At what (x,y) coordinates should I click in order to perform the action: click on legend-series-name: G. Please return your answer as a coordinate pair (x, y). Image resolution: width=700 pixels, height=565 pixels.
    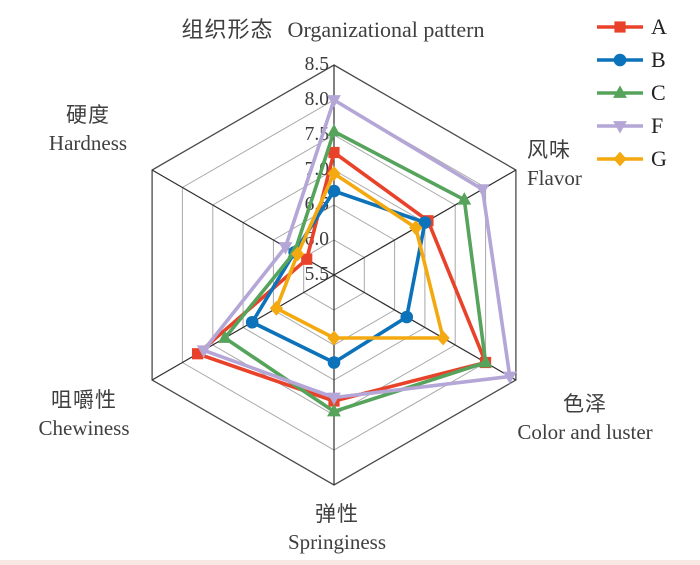
    Looking at the image, I should click on (659, 158).